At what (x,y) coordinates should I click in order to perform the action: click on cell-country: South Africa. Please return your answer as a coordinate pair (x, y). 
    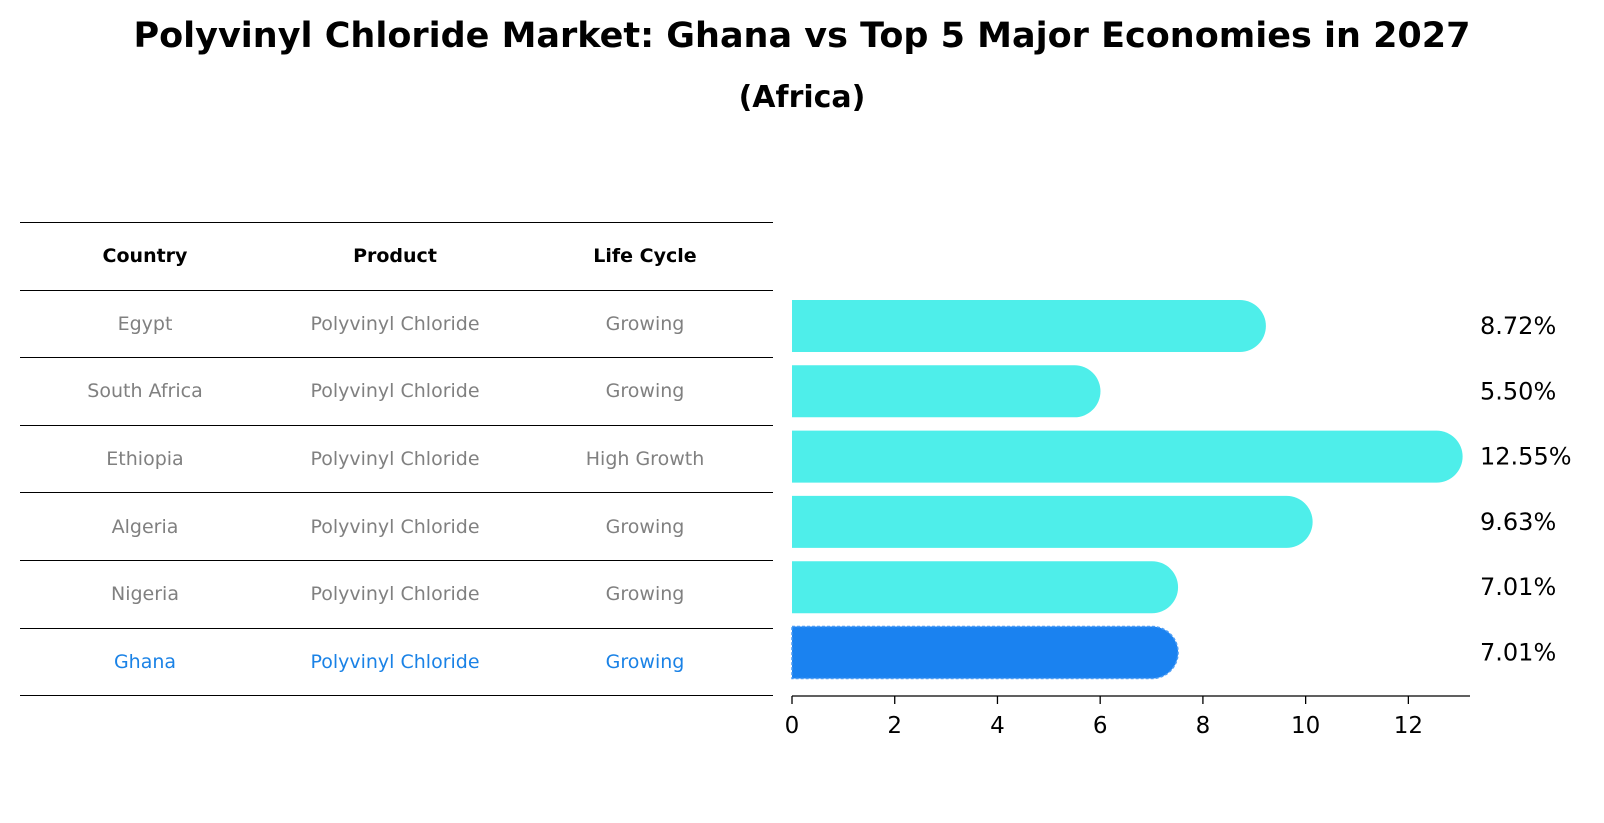
    Looking at the image, I should click on (145, 391).